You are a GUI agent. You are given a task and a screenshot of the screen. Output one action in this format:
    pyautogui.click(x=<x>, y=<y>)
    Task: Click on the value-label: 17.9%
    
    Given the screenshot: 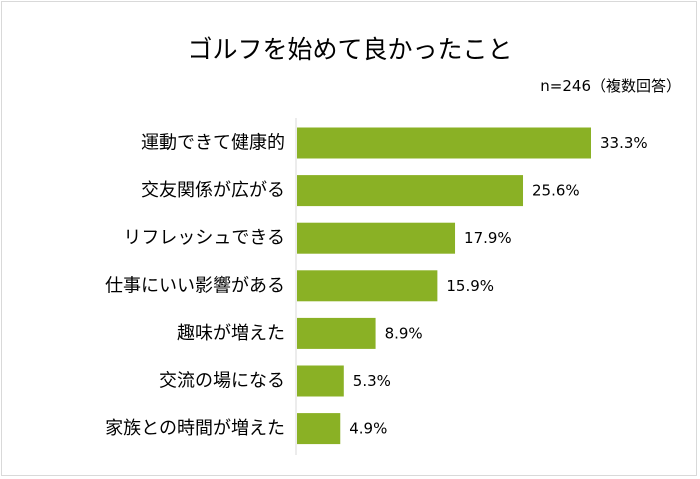 What is the action you would take?
    pyautogui.click(x=488, y=238)
    